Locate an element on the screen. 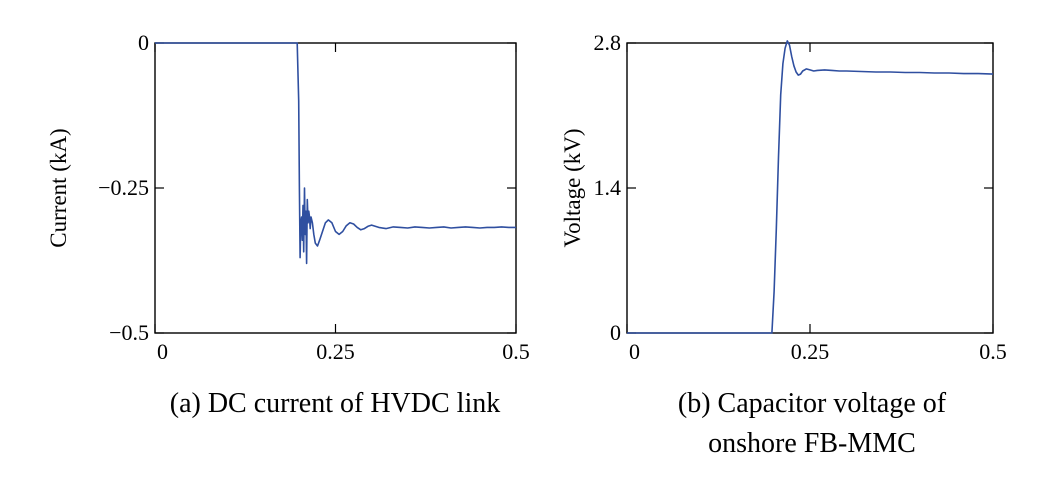 The height and width of the screenshot is (483, 1048). y-tick-labels: 0 1.4 2.8 is located at coordinates (608, 187).